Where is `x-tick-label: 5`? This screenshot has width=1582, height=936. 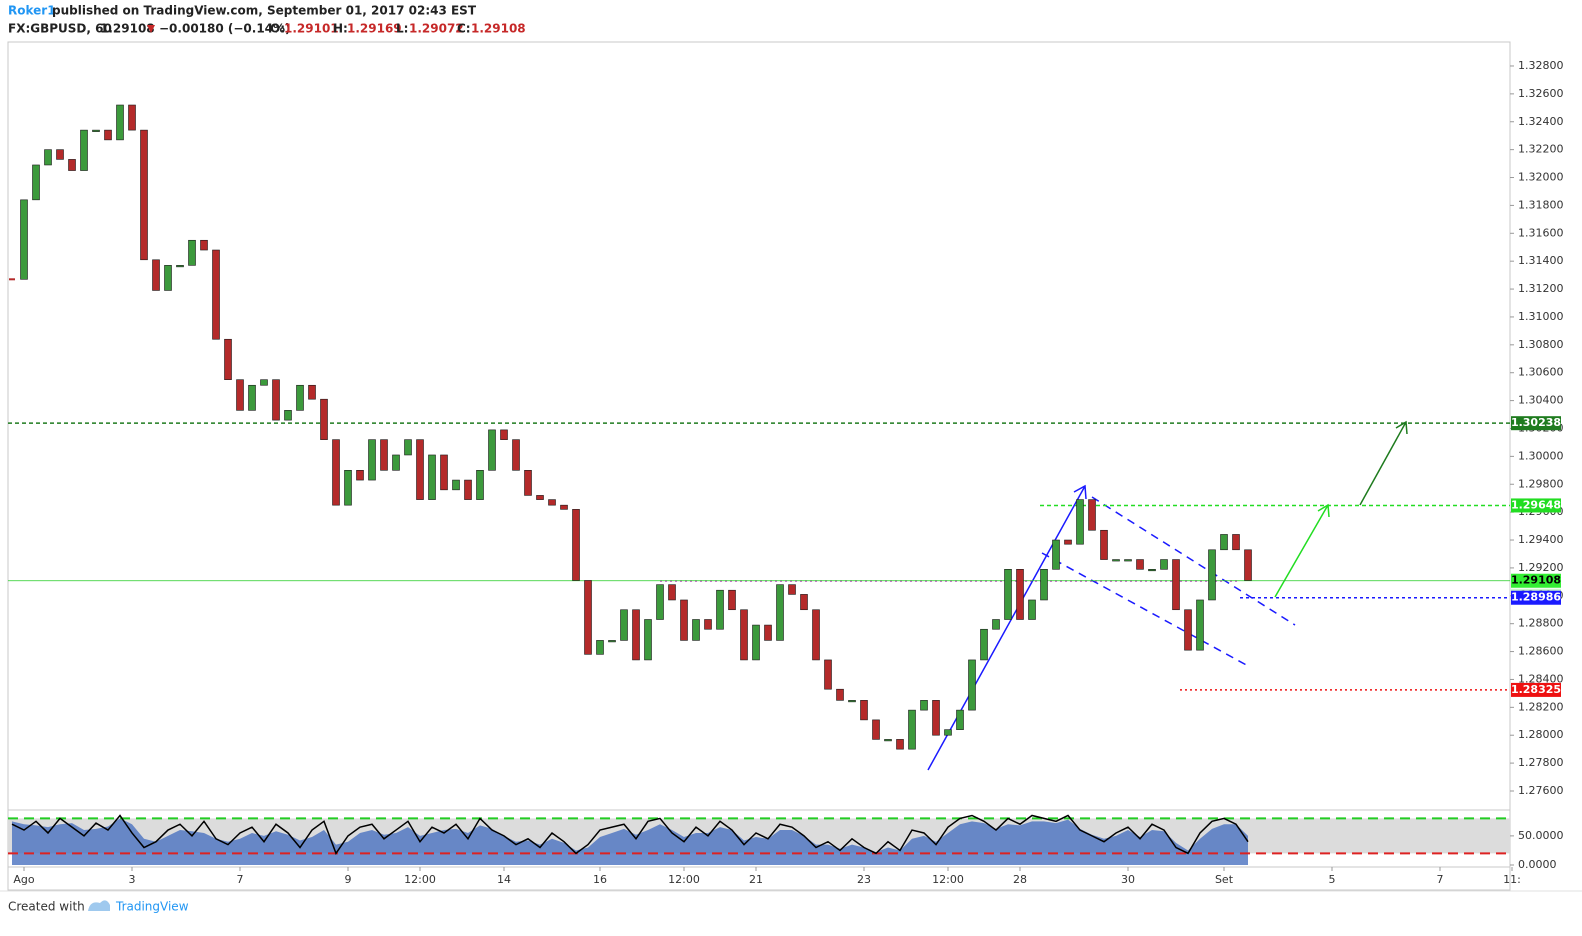
x-tick-label: 5 is located at coordinates (1332, 879).